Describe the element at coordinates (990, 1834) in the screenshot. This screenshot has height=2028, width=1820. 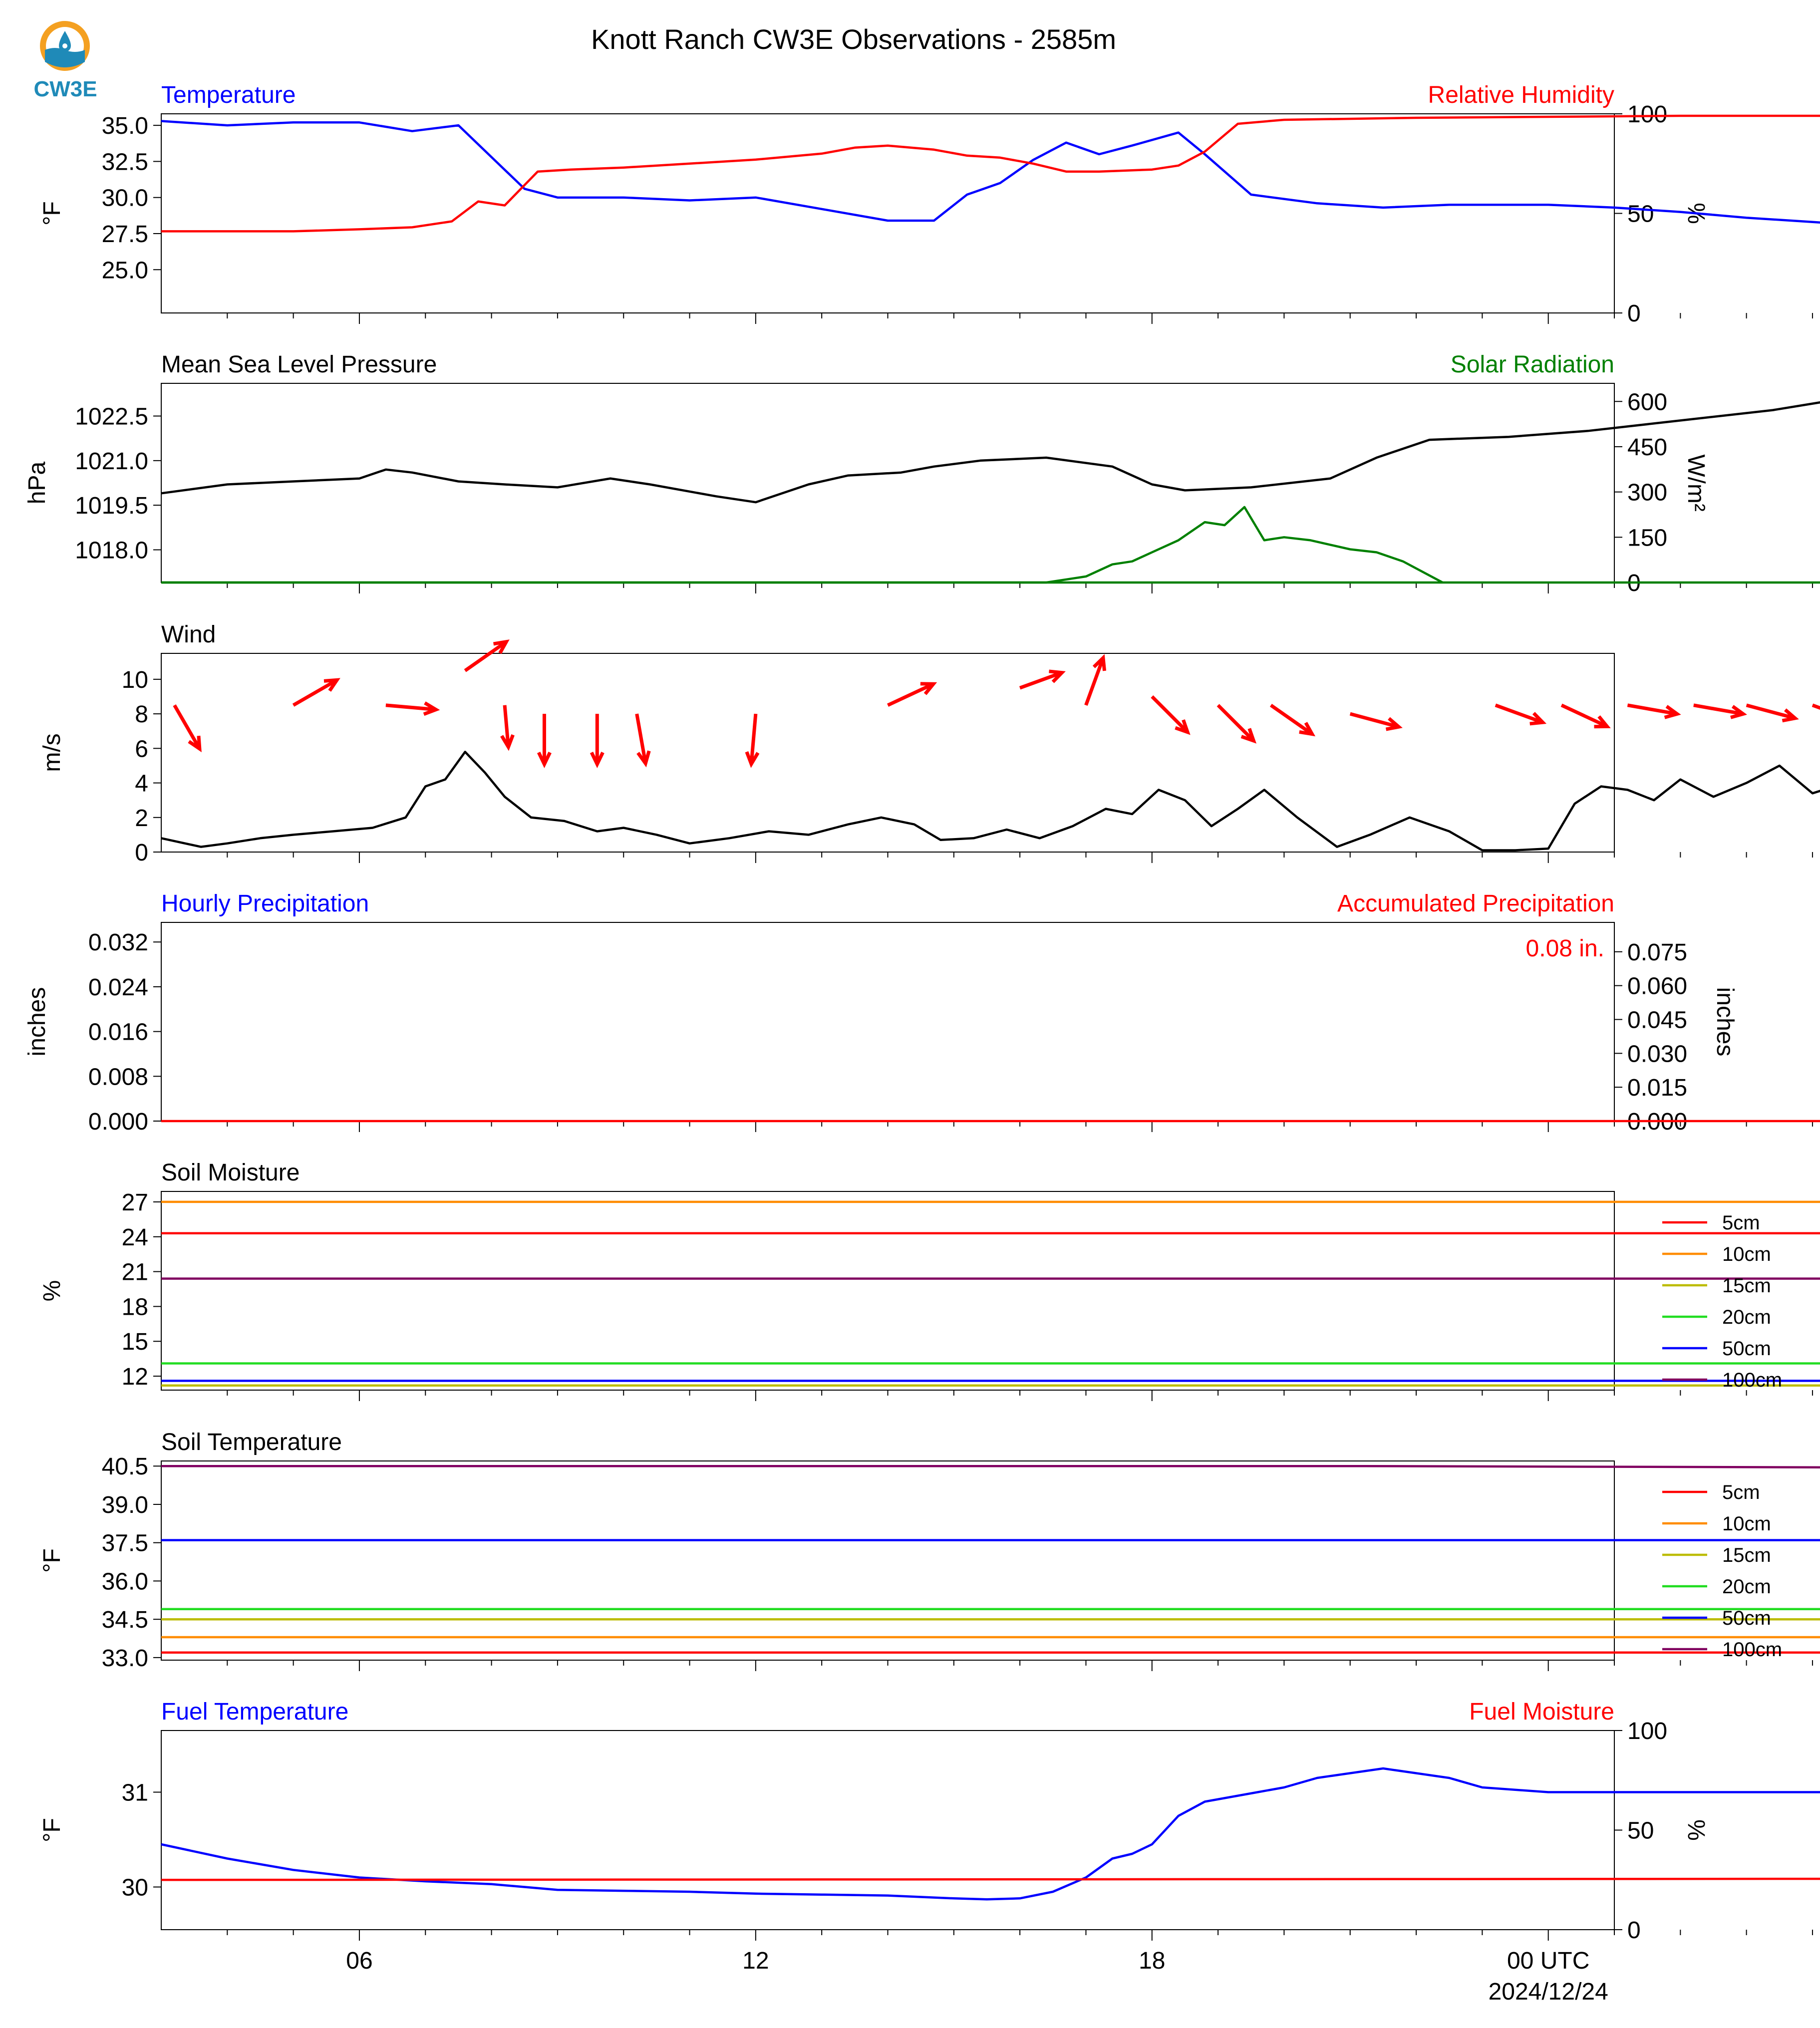
I see `series-line-fuel_temperature` at that location.